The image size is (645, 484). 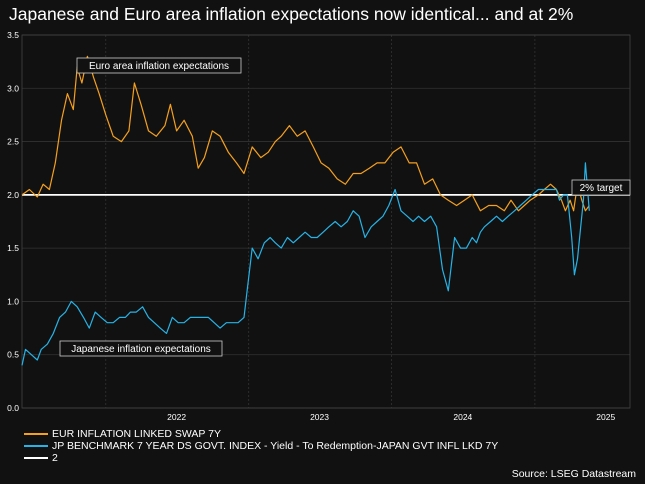 I want to click on japan-annotation: Japanese inflation expectations, so click(x=141, y=348).